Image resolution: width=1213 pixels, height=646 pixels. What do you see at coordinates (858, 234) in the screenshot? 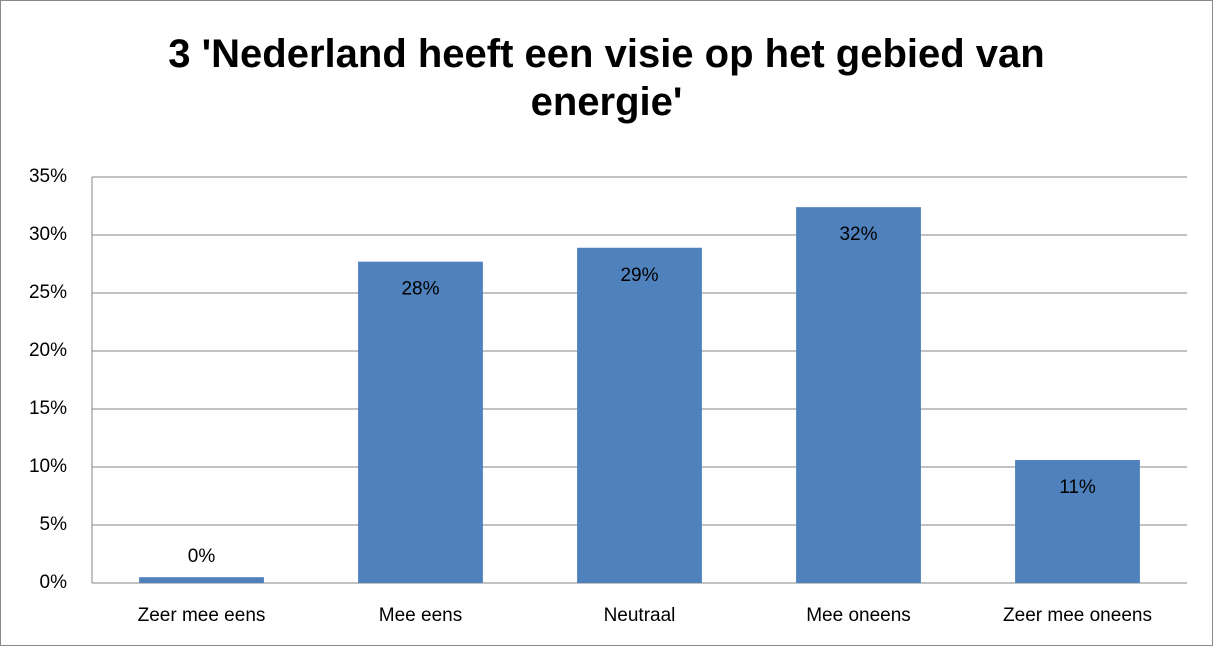
I see `data-label: 32%` at bounding box center [858, 234].